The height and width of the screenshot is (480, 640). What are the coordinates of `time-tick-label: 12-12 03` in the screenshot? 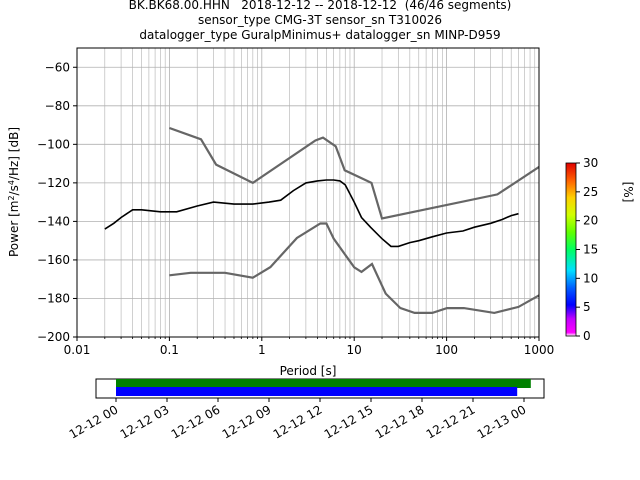 It's located at (145, 421).